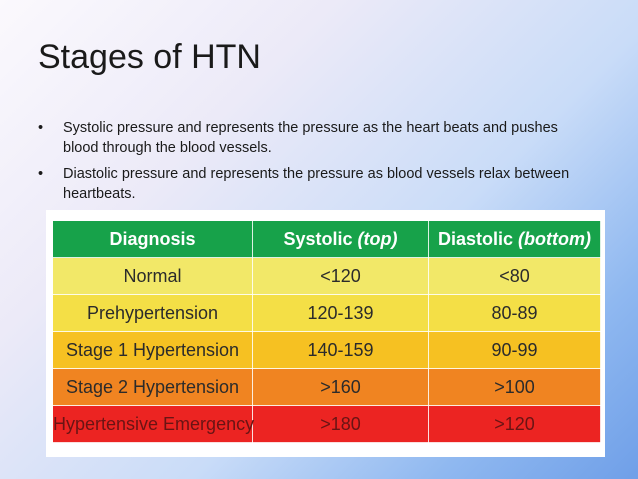 The width and height of the screenshot is (638, 479). Describe the element at coordinates (149, 57) in the screenshot. I see `slide-title: Stages of HTN` at that location.